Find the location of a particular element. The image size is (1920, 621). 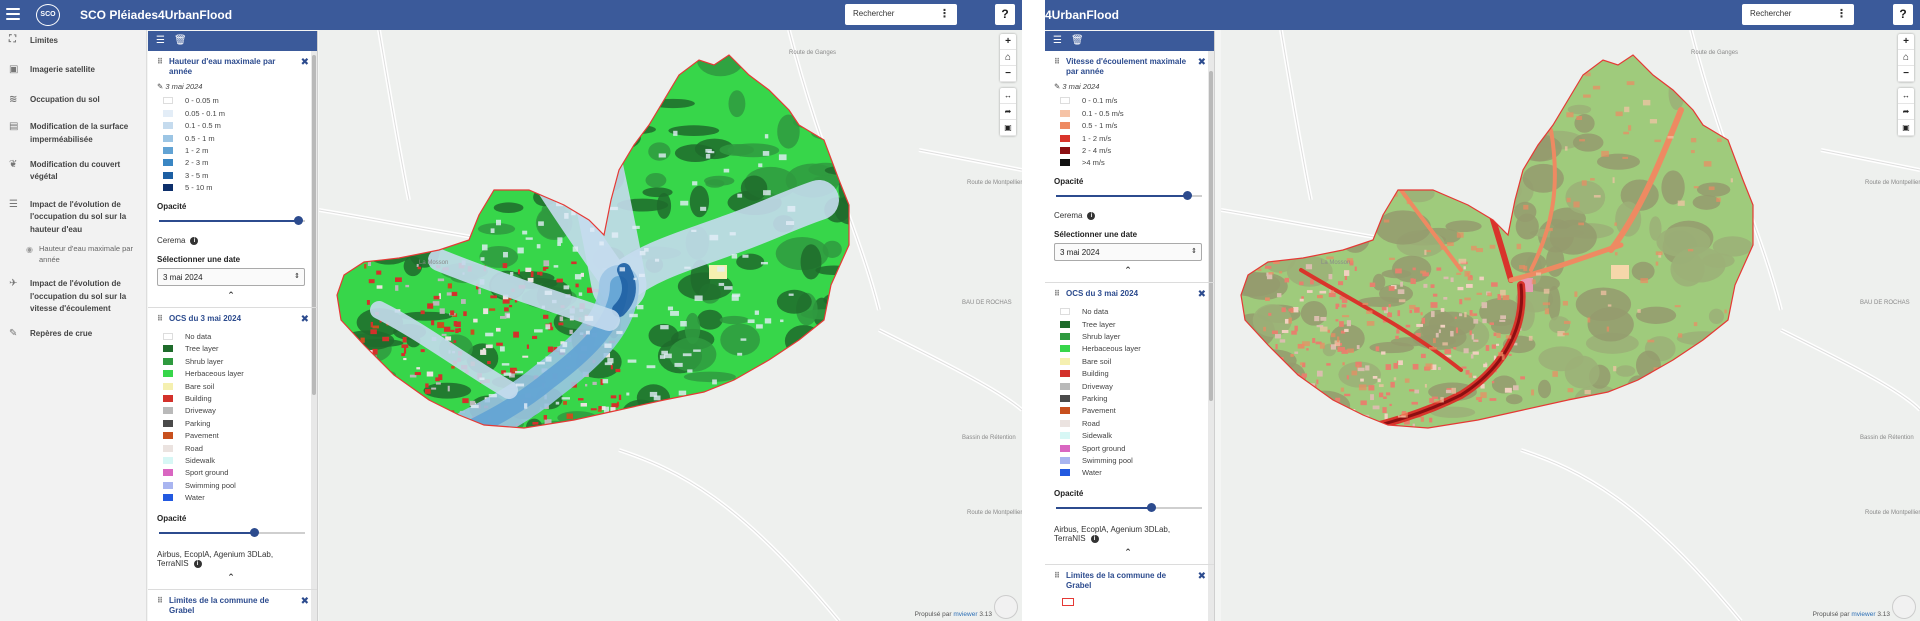

legend-item: 0.5 - 1 m/s is located at coordinates (1128, 126).